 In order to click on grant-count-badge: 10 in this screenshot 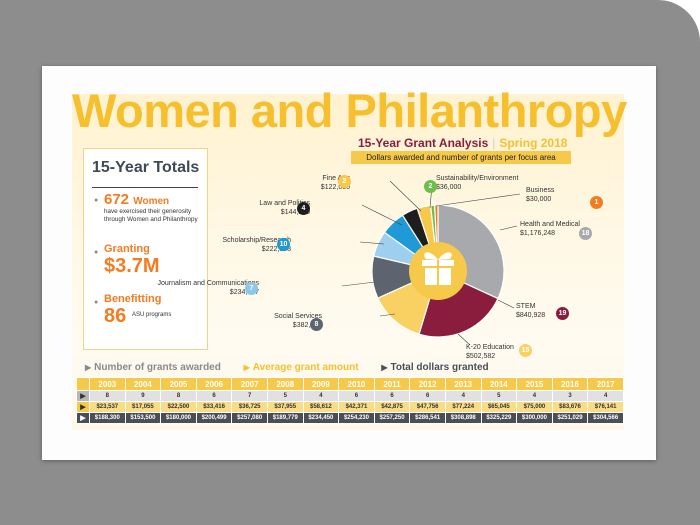, I will do `click(283, 244)`.